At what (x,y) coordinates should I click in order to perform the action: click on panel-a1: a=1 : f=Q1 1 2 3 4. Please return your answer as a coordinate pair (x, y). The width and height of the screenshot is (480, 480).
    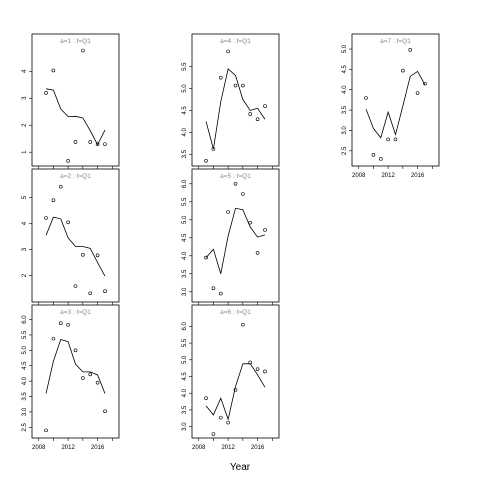
    Looking at the image, I should click on (71, 101).